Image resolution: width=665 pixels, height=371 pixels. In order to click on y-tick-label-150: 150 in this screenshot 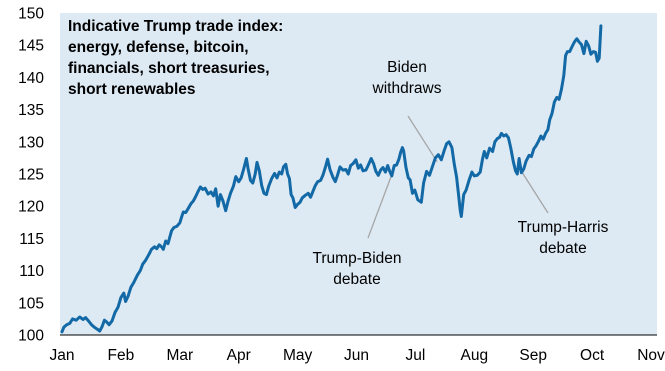, I will do `click(31, 14)`.